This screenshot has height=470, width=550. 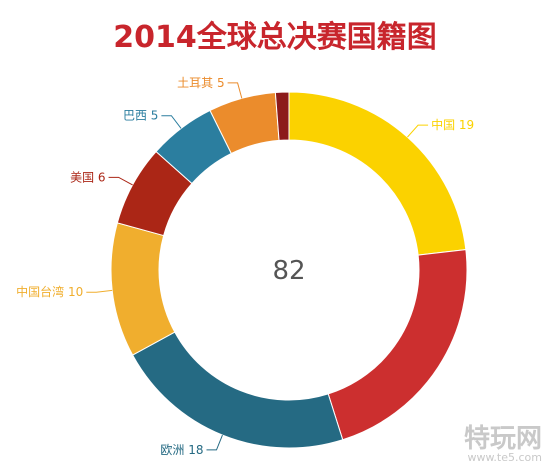 I want to click on watermark-text: 特玩网, so click(x=502, y=439).